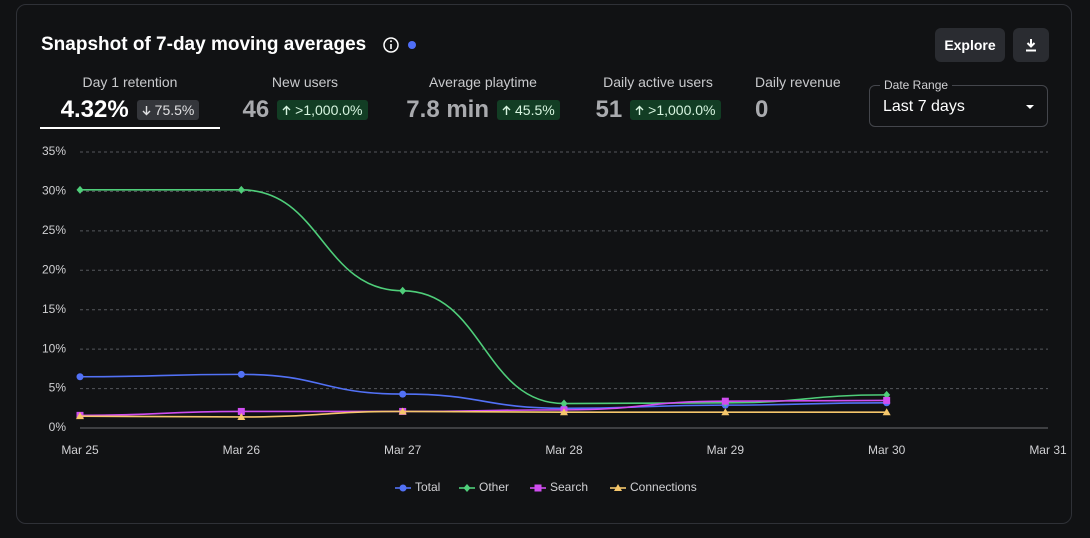 The width and height of the screenshot is (1090, 538). Describe the element at coordinates (798, 82) in the screenshot. I see `metric-label: Daily revenue` at that location.